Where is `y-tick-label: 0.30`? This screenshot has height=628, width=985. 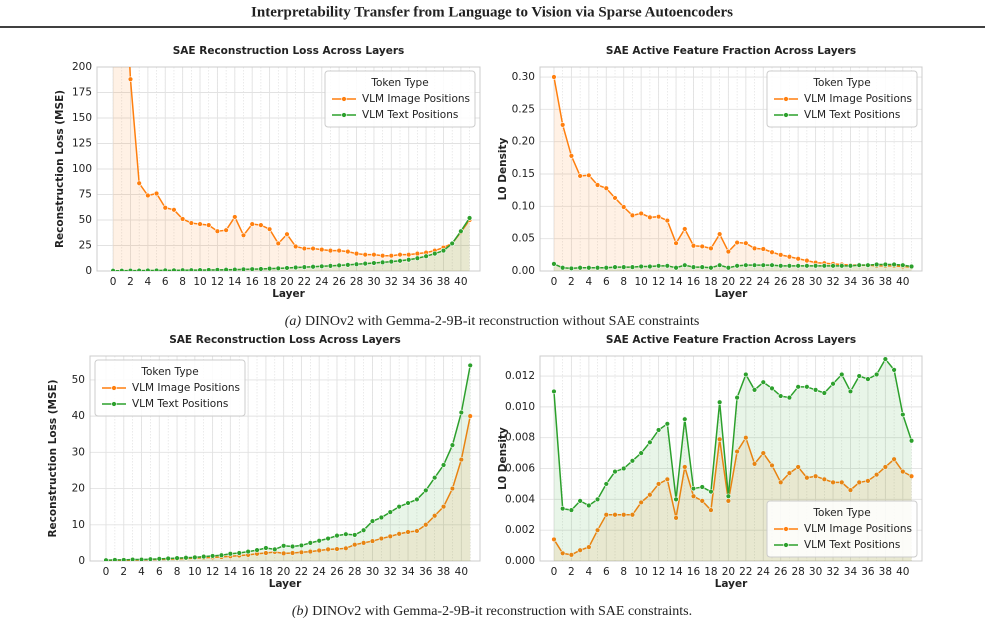 y-tick-label: 0.30 is located at coordinates (523, 77).